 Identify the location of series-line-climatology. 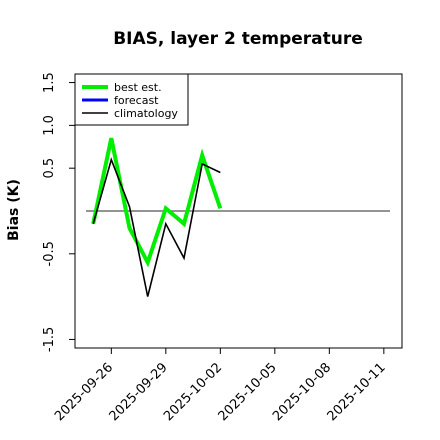
(156, 227).